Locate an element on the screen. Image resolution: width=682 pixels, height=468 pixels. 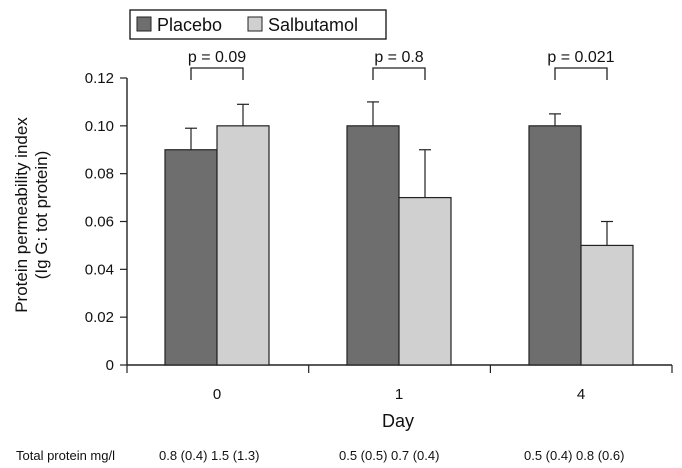
legend-swatch-salbutamol is located at coordinates (255, 24).